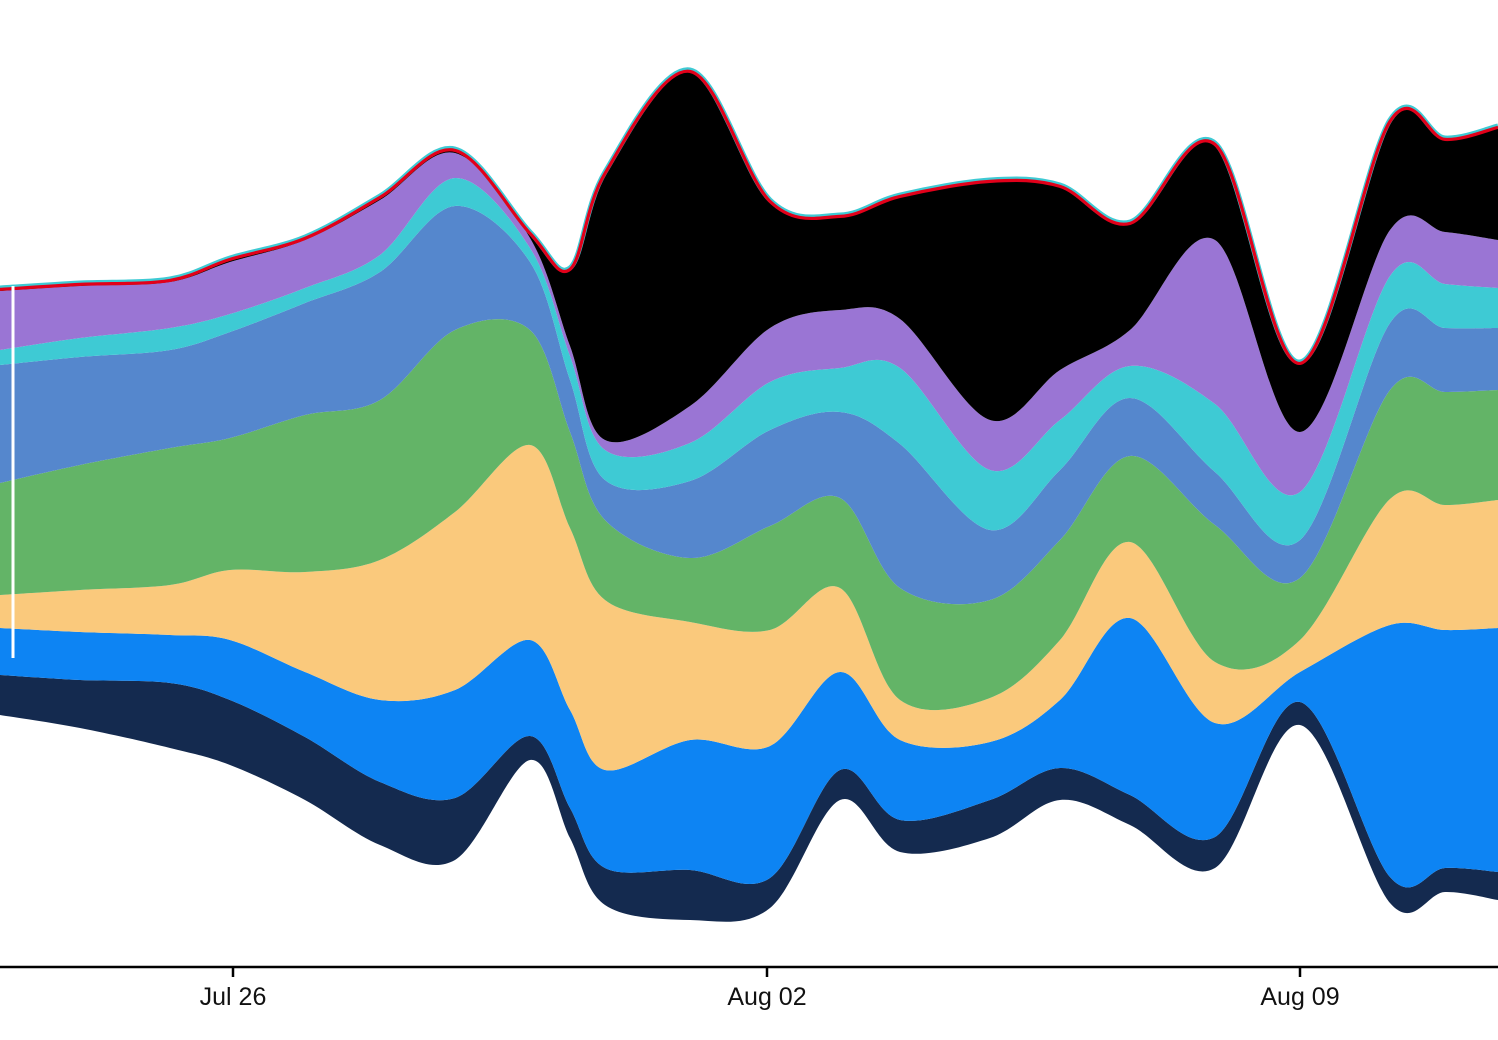 Image resolution: width=1498 pixels, height=1040 pixels. Describe the element at coordinates (767, 997) in the screenshot. I see `x-tick-label-aug02: Aug 02` at that location.